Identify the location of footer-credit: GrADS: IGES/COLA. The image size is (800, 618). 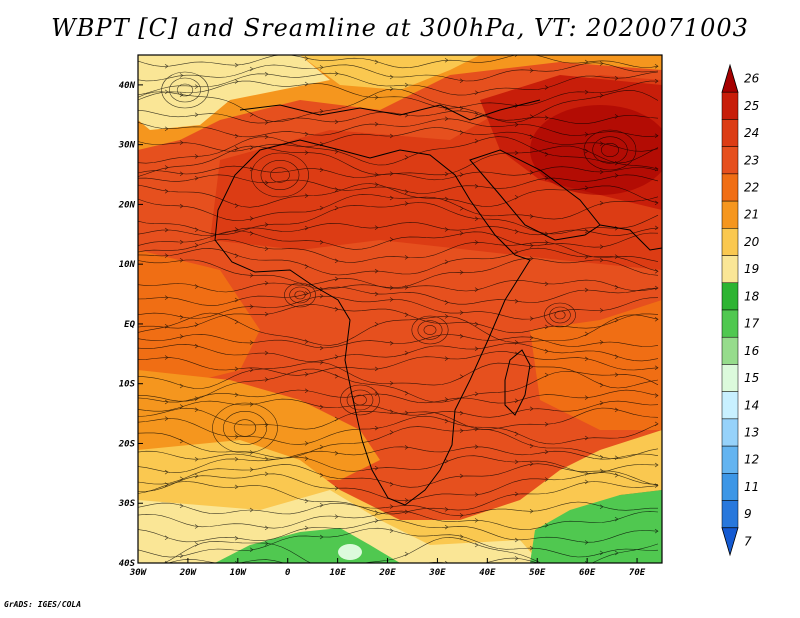
(43, 604).